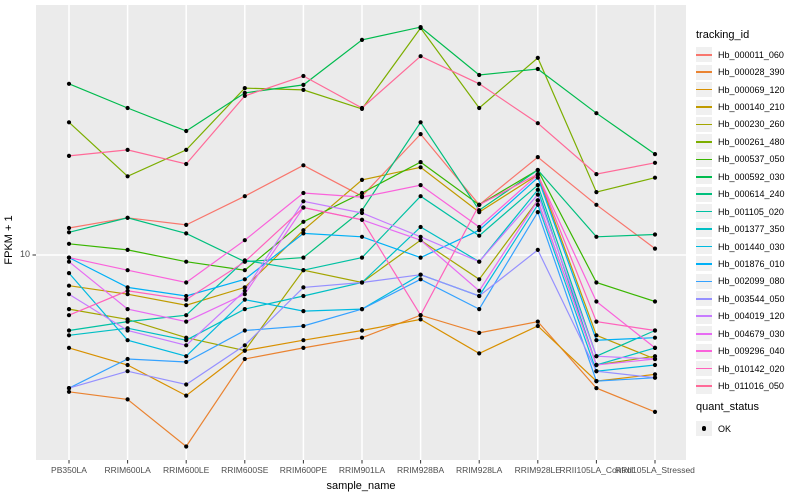 Image resolution: width=800 pixels, height=500 pixels. I want to click on x-tick-label: RRIM600LE, so click(186, 470).